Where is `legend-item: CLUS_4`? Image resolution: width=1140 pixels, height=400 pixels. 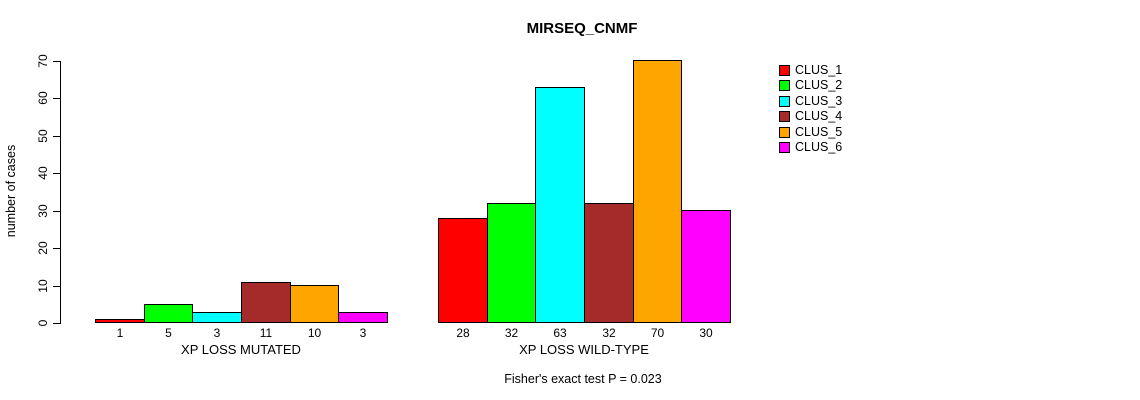 legend-item: CLUS_4 is located at coordinates (810, 116).